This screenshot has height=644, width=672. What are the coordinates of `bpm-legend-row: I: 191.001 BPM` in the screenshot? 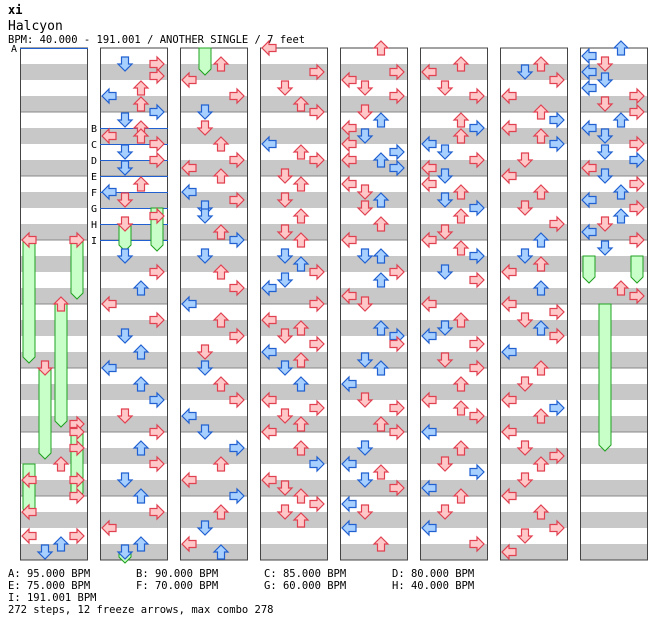 It's located at (141, 598).